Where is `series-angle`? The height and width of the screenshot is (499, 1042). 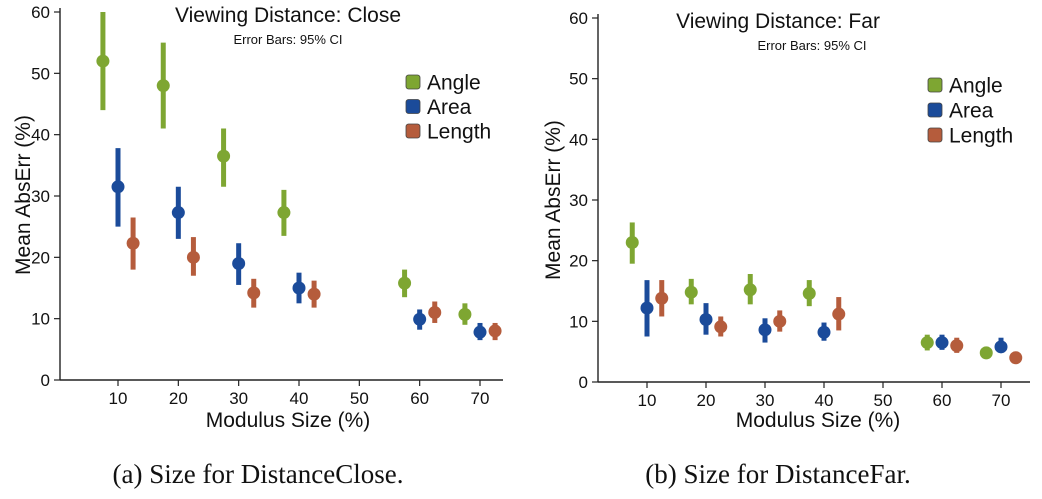 series-angle is located at coordinates (809, 291).